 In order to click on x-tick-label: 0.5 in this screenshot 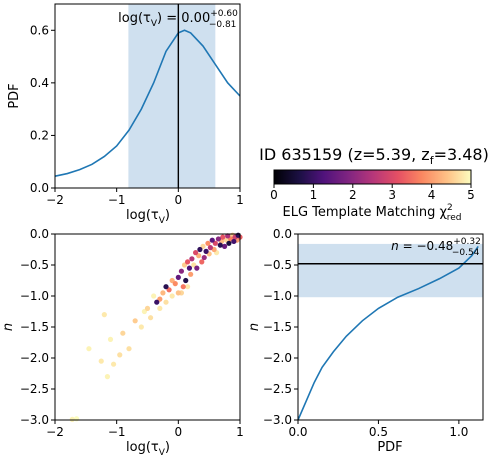, I will do `click(378, 432)`.